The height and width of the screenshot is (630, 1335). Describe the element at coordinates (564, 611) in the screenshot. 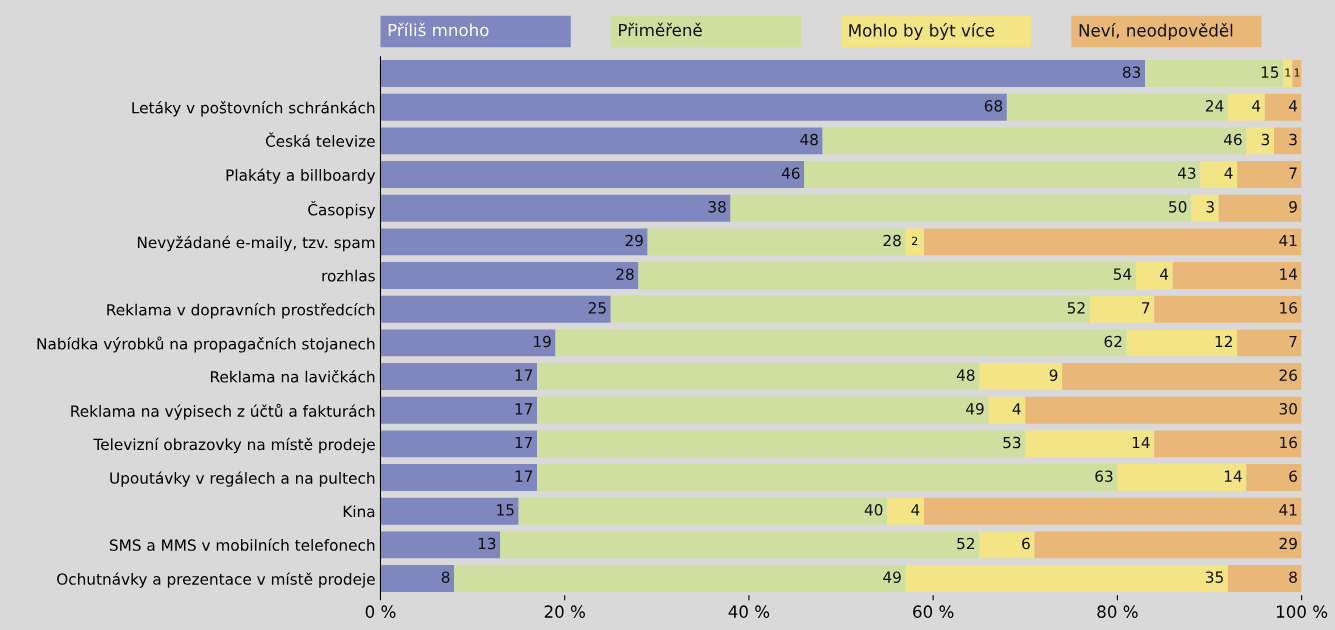

I see `x-tick-label: 20 %` at that location.